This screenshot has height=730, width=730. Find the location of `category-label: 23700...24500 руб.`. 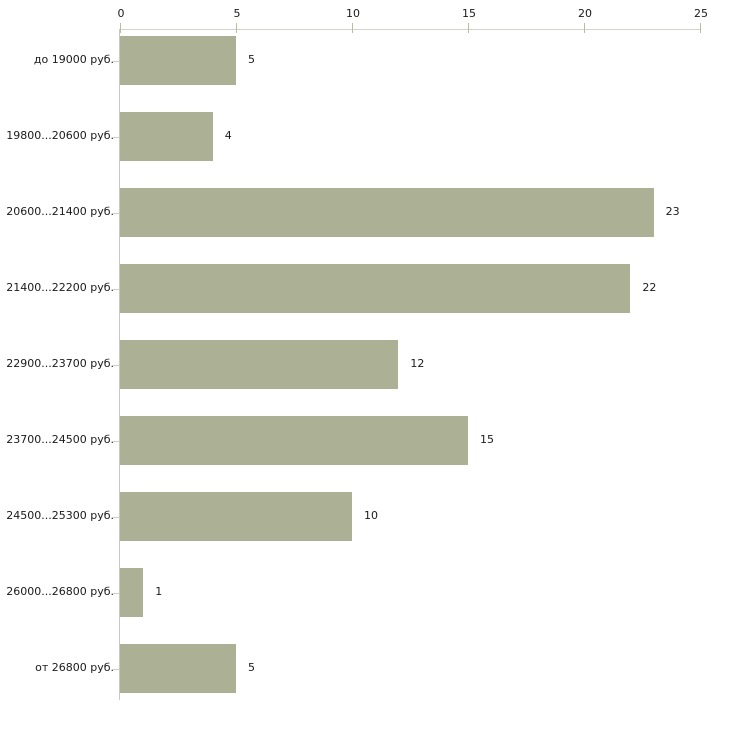

category-label: 23700...24500 руб. is located at coordinates (60, 439).